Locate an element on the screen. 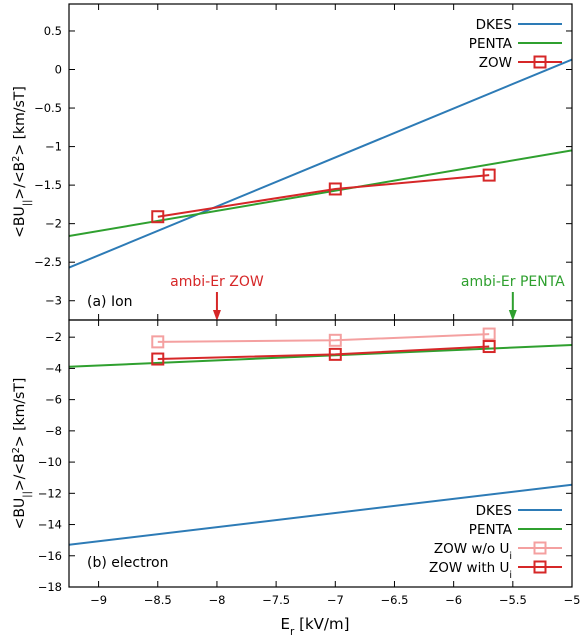 The image size is (580, 639). legend-entry-zow-w-o-ui: ZOW w/o Ui is located at coordinates (498, 551).